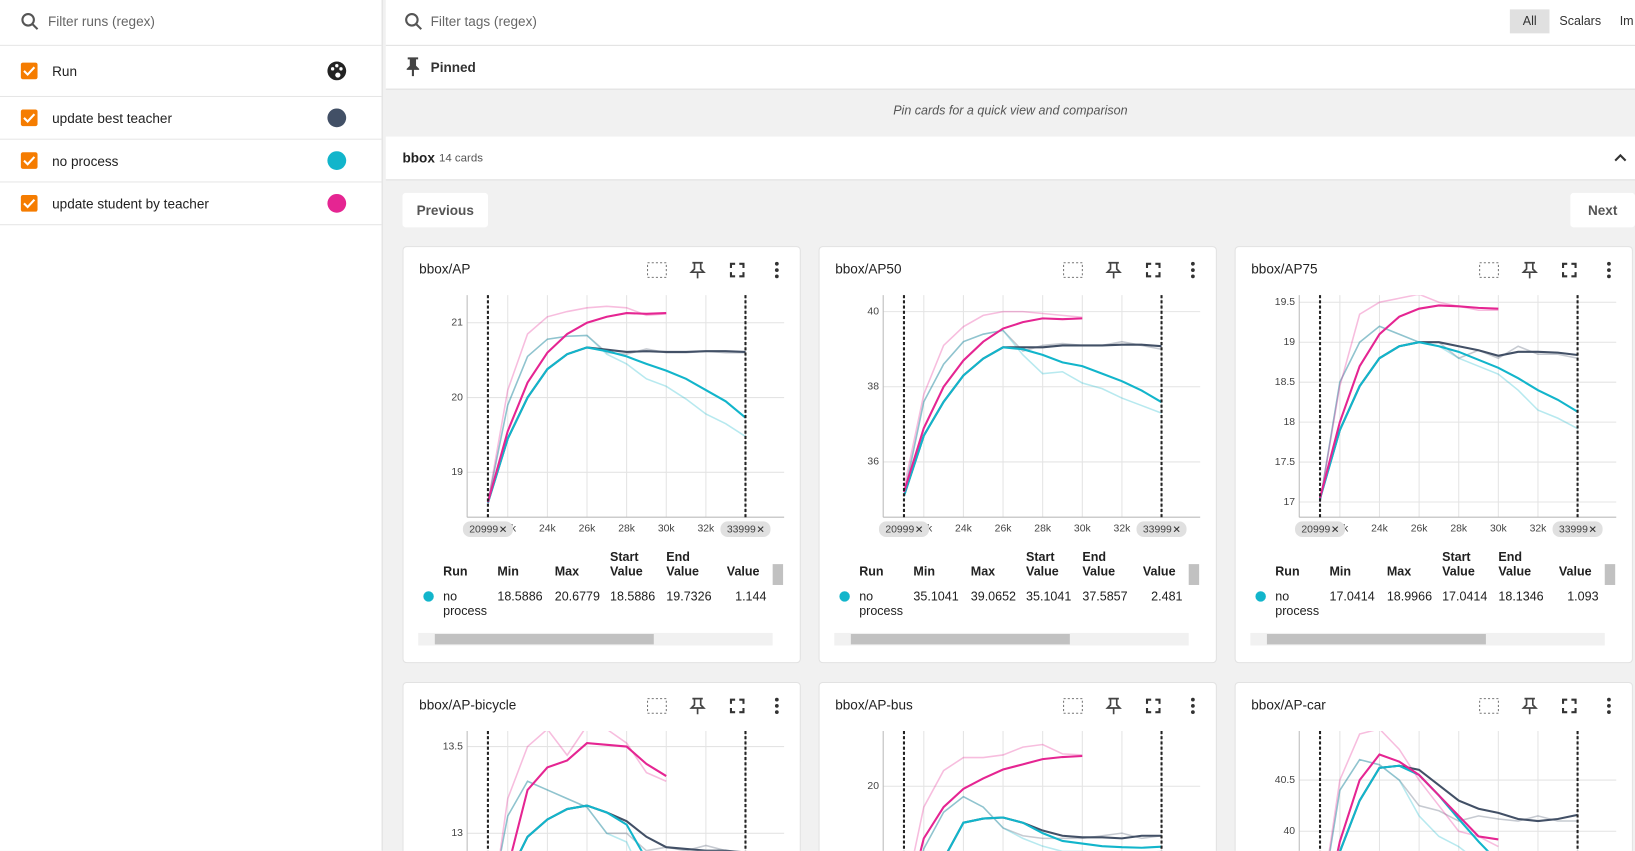 Image resolution: width=1635 pixels, height=851 pixels. I want to click on group-header: bbox 14 cards, so click(1010, 158).